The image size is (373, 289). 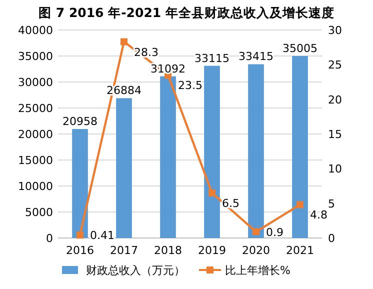 I want to click on y-tick-label: 10000, so click(x=35, y=186).